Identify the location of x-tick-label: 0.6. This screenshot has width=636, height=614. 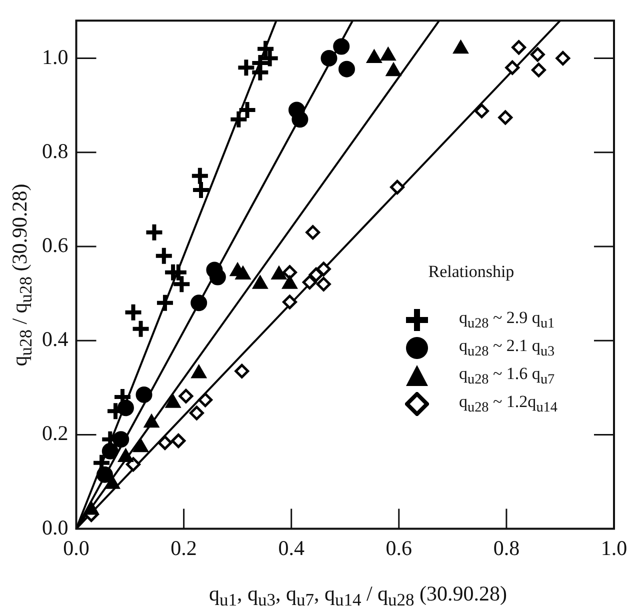
(399, 548).